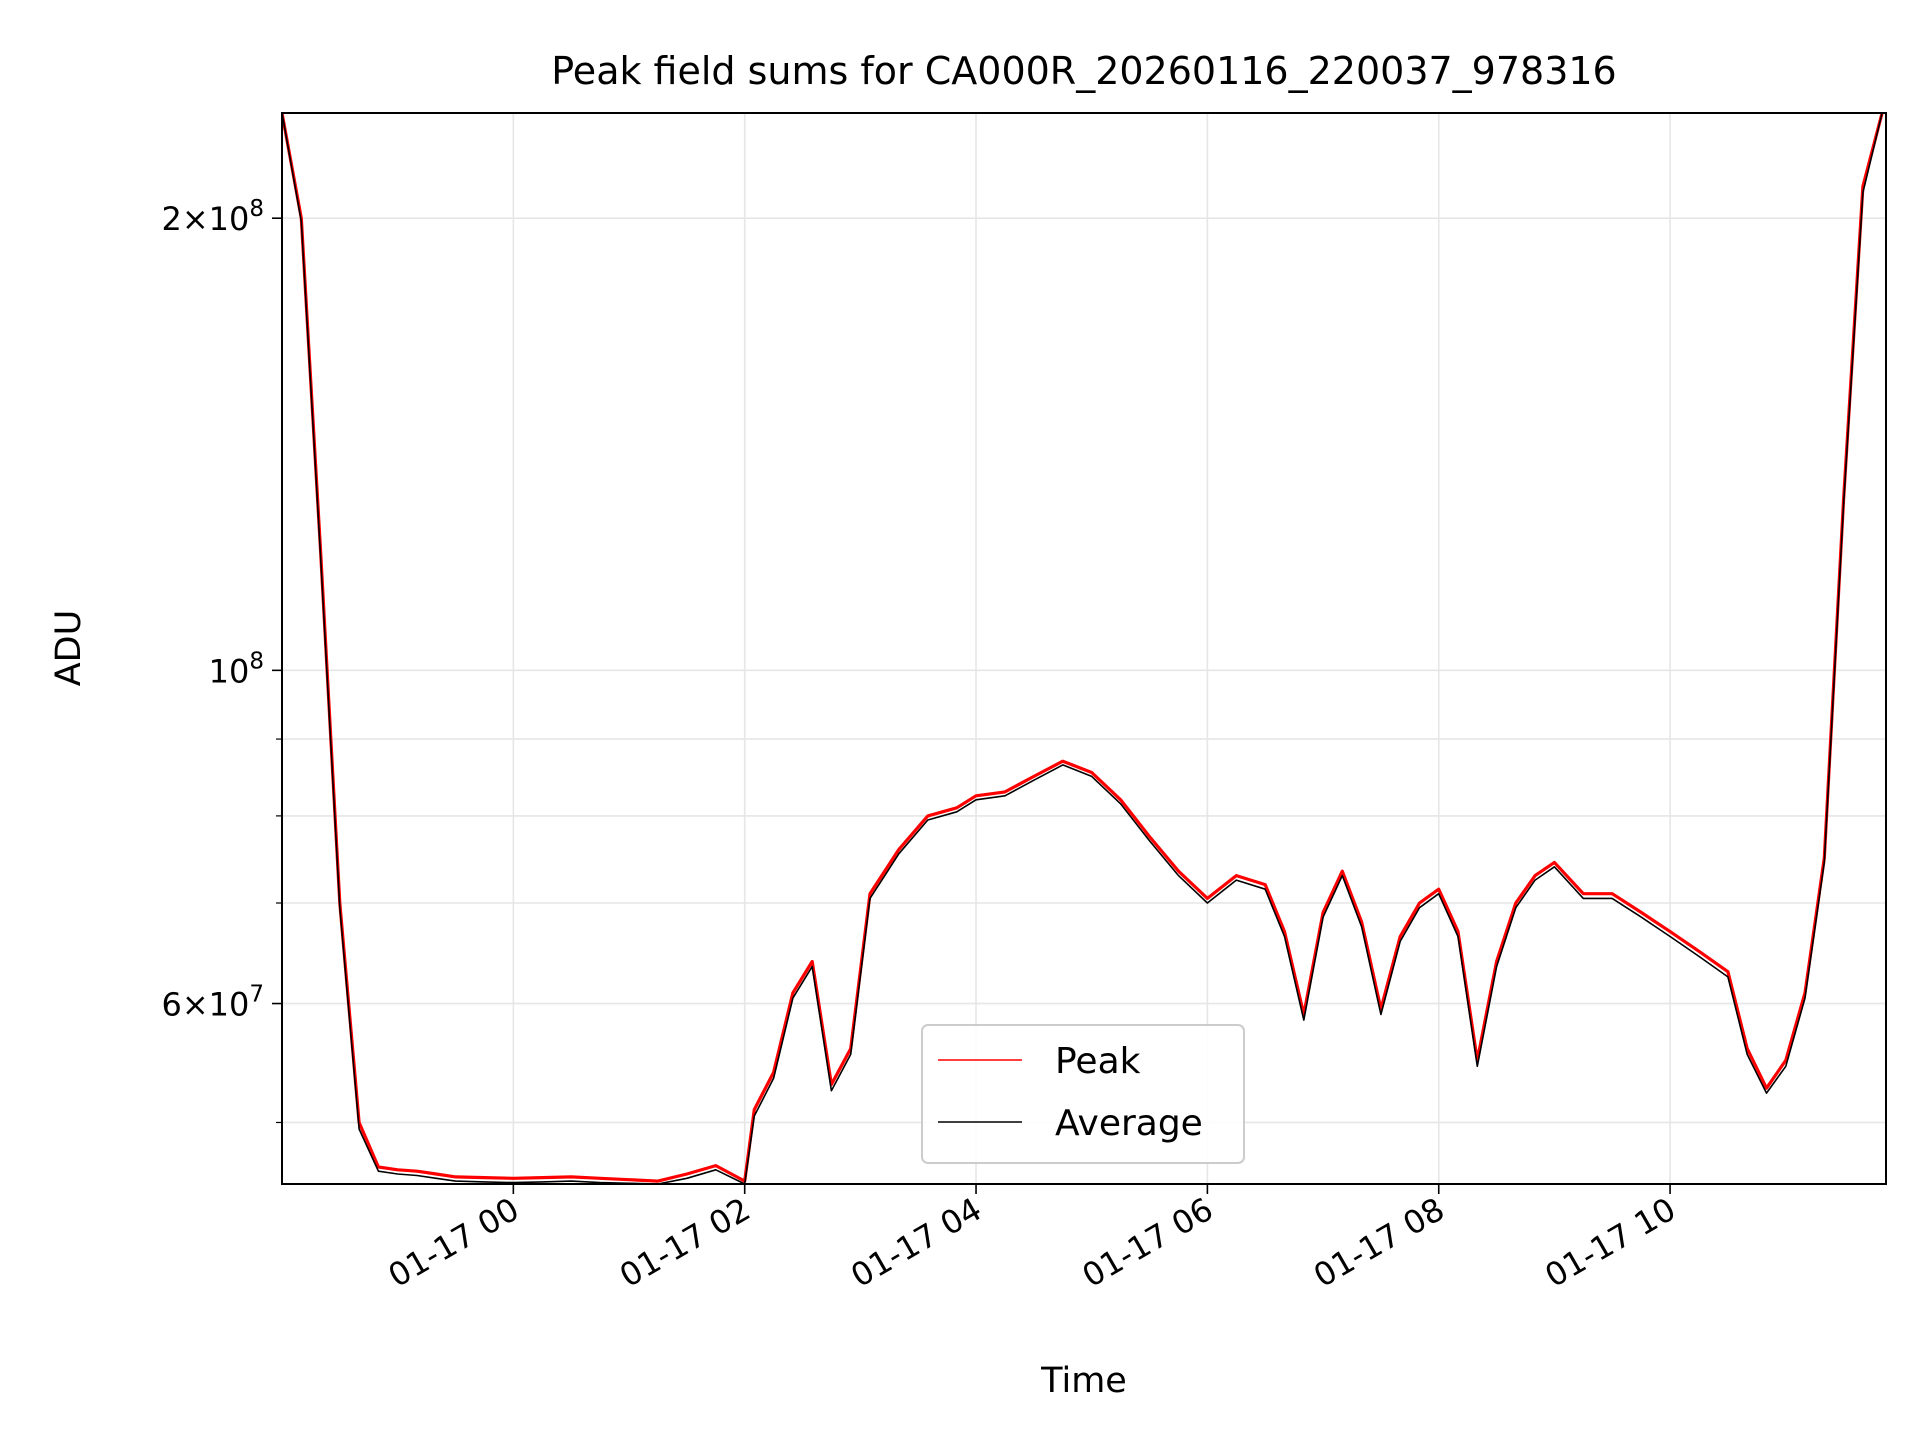 The width and height of the screenshot is (1920, 1440). What do you see at coordinates (1098, 1061) in the screenshot?
I see `legend-peak-label: Peak` at bounding box center [1098, 1061].